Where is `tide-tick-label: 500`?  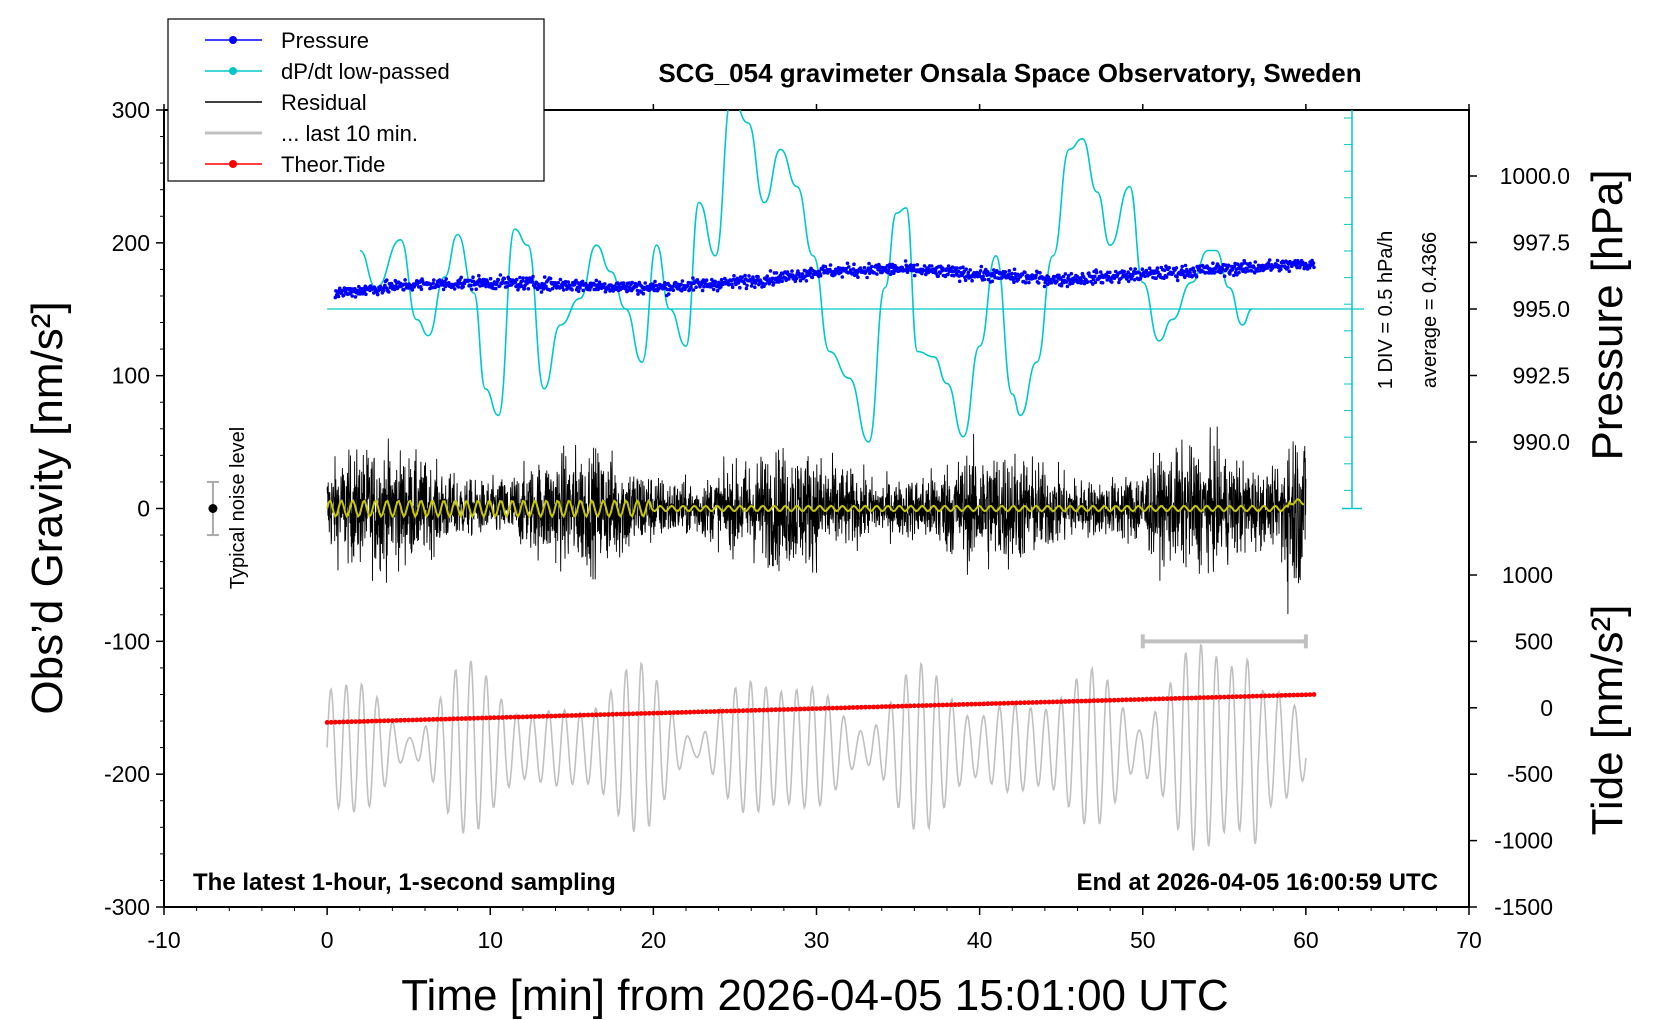
tide-tick-label: 500 is located at coordinates (1534, 641).